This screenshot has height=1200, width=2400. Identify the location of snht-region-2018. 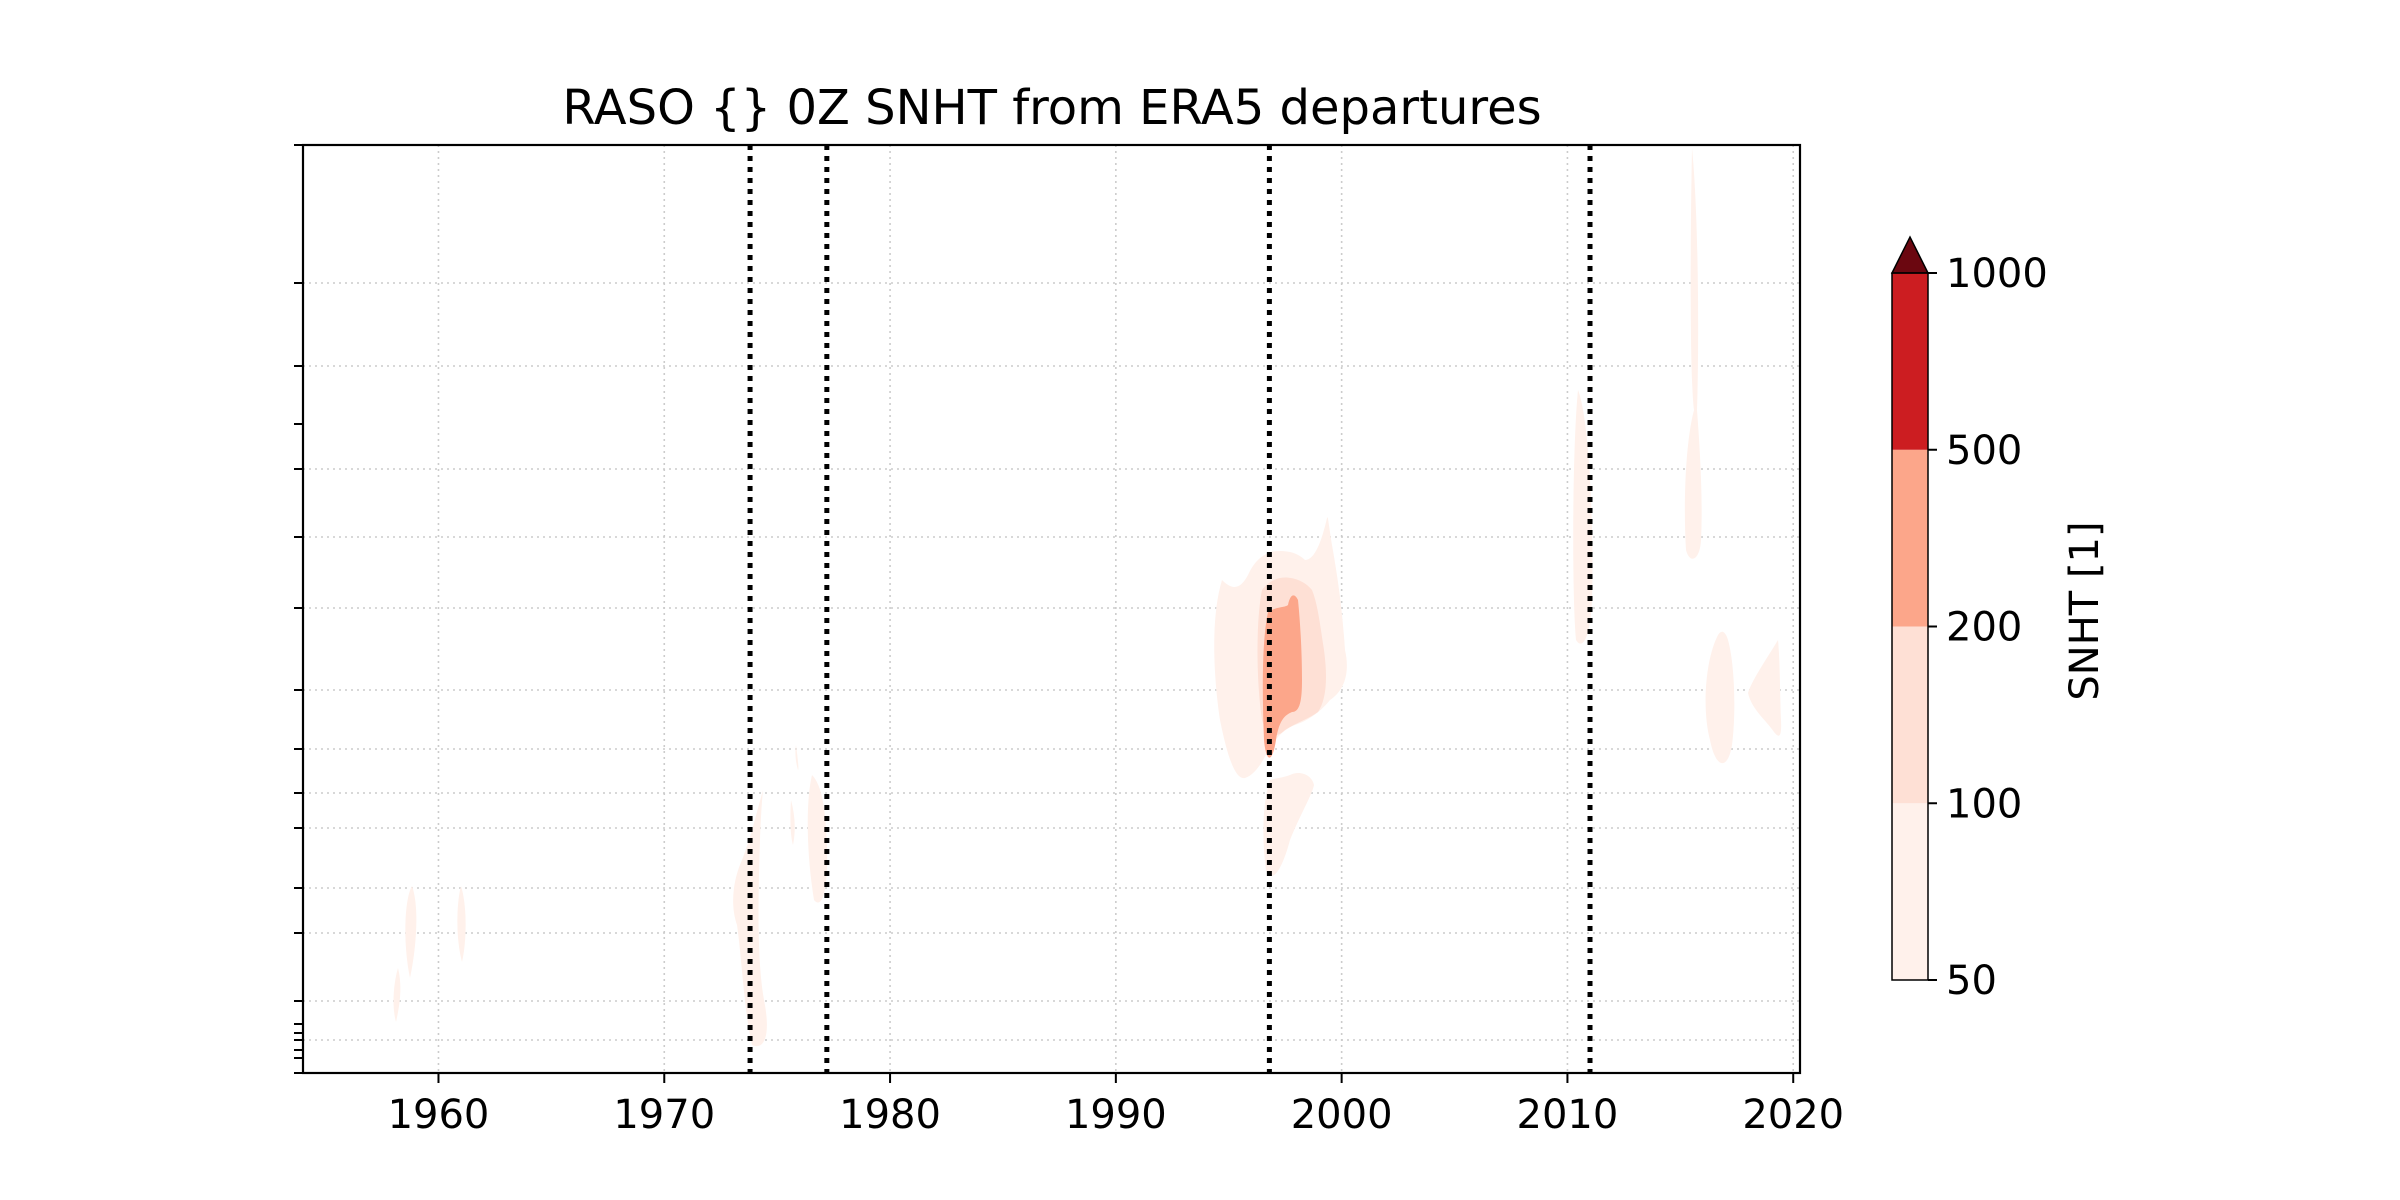
(1765, 688).